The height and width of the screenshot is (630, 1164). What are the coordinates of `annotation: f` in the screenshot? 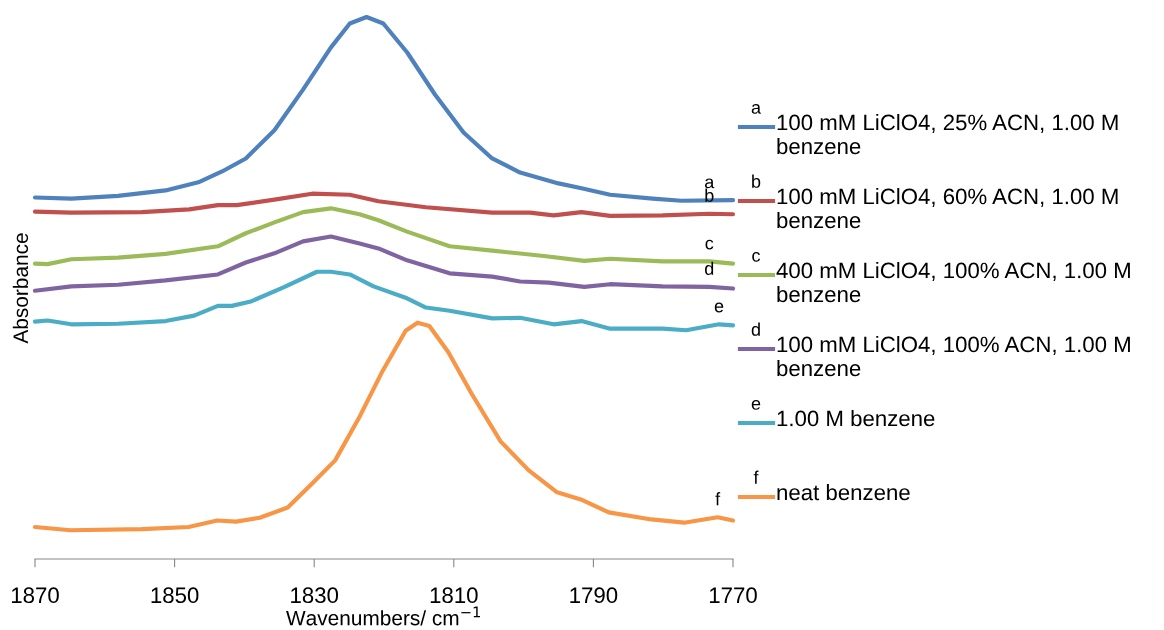 It's located at (718, 499).